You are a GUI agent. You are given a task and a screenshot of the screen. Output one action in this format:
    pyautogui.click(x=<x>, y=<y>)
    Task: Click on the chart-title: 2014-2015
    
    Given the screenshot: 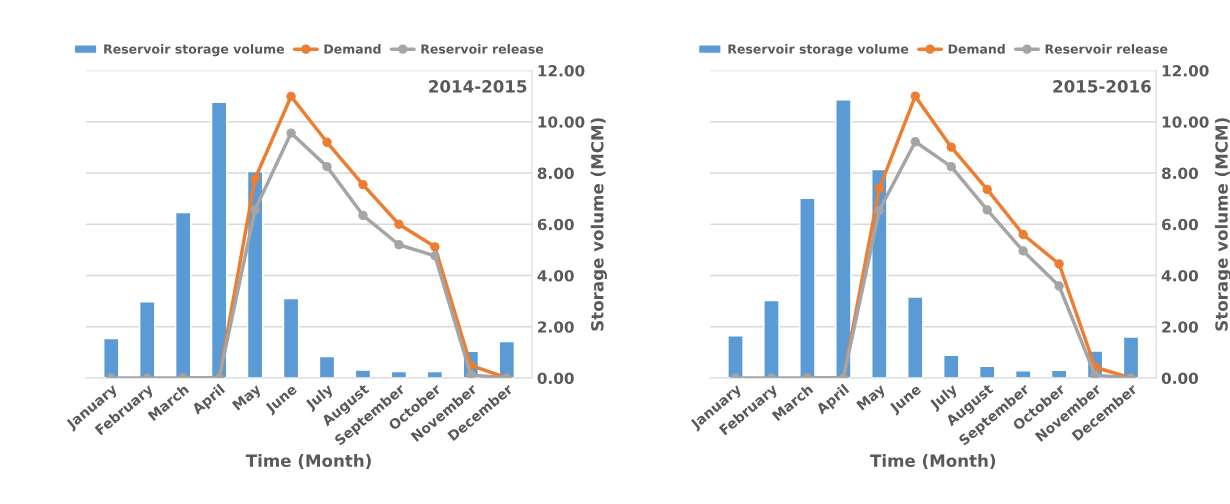 What is the action you would take?
    pyautogui.click(x=478, y=86)
    